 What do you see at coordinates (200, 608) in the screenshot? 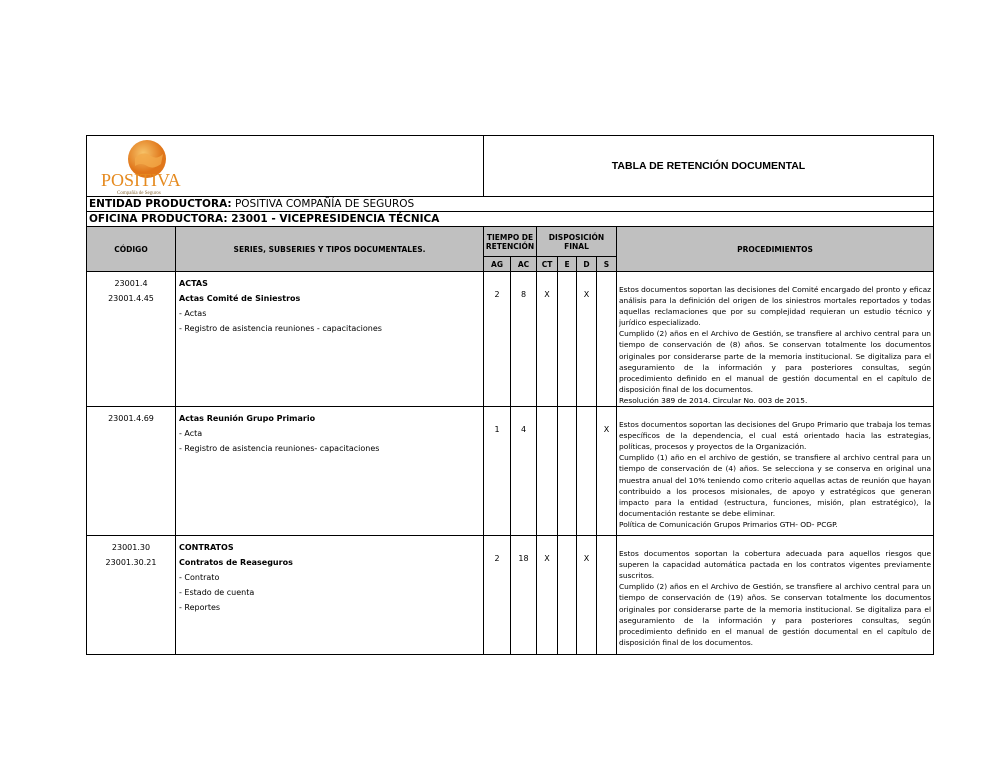
I see `tipo-documental: - Reportes` at bounding box center [200, 608].